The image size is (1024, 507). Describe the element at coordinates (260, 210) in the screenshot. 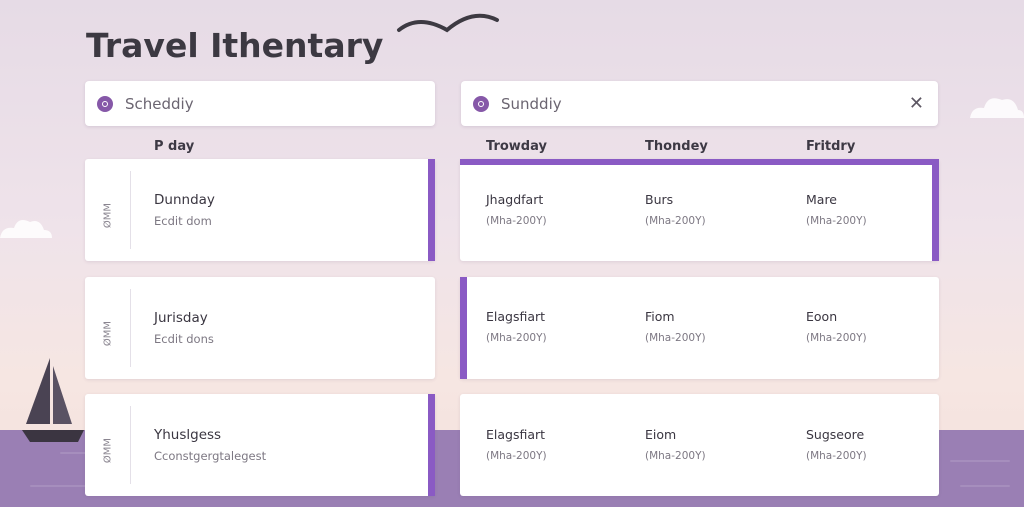

I see `day-card: ØMM Dunnday Ecdit dom` at that location.